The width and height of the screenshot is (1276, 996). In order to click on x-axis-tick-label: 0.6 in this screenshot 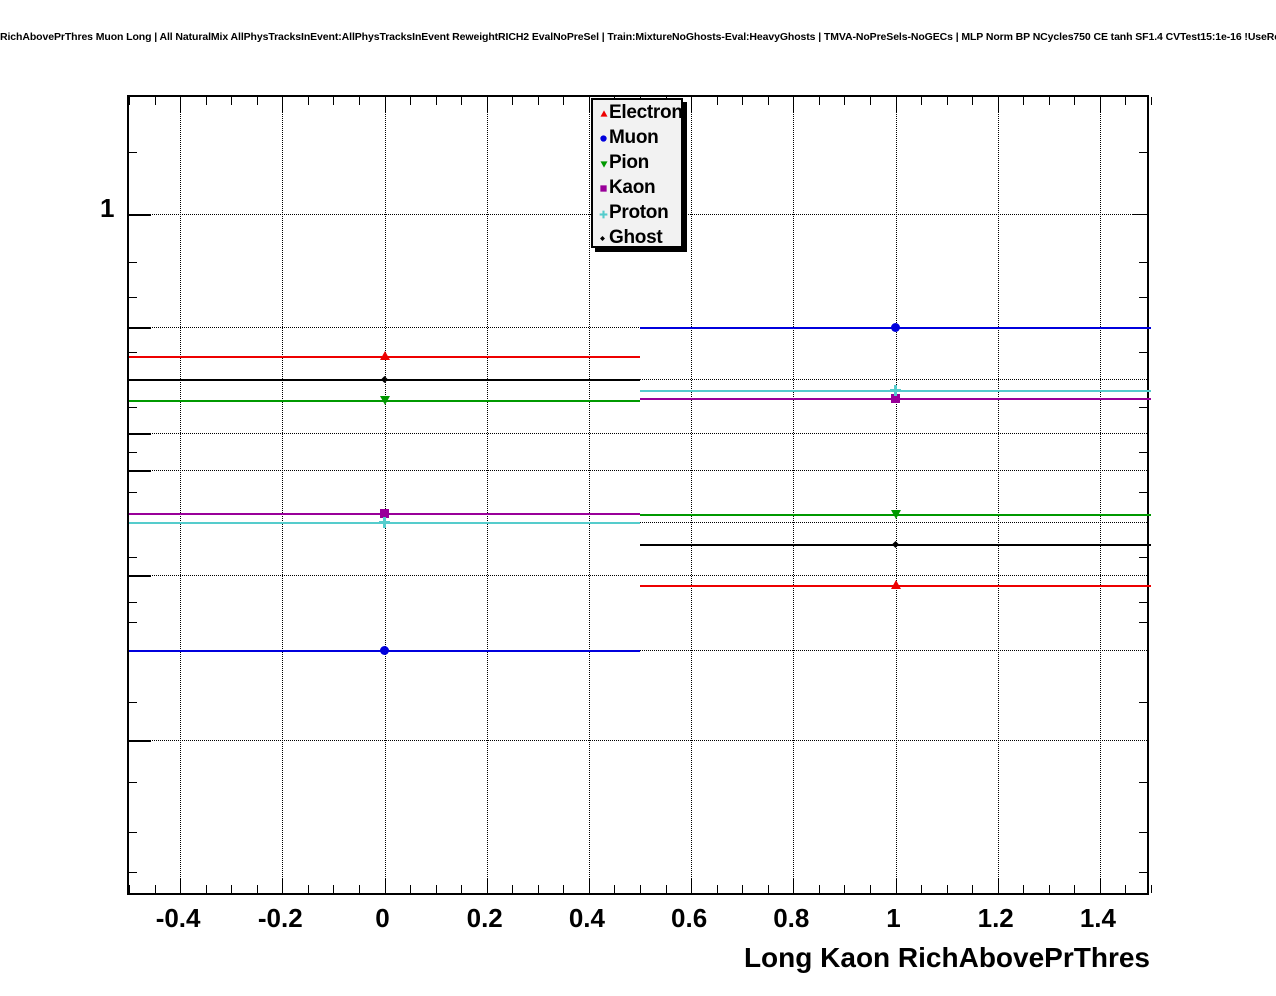, I will do `click(689, 918)`.